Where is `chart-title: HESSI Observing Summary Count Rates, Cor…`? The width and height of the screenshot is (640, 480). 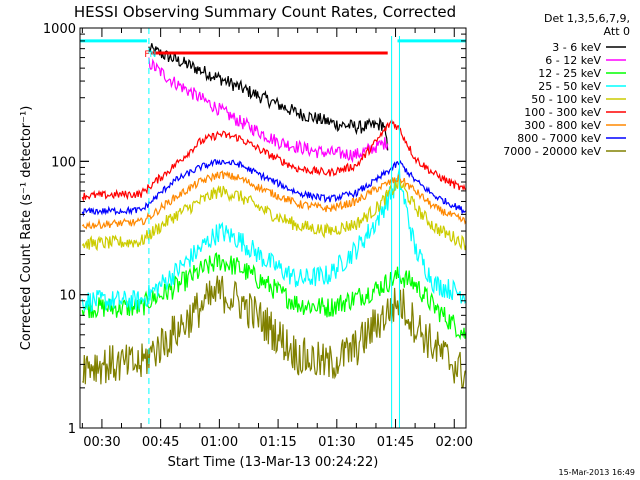
chart-title: HESSI Observing Summary Count Rates, Cor… is located at coordinates (265, 12).